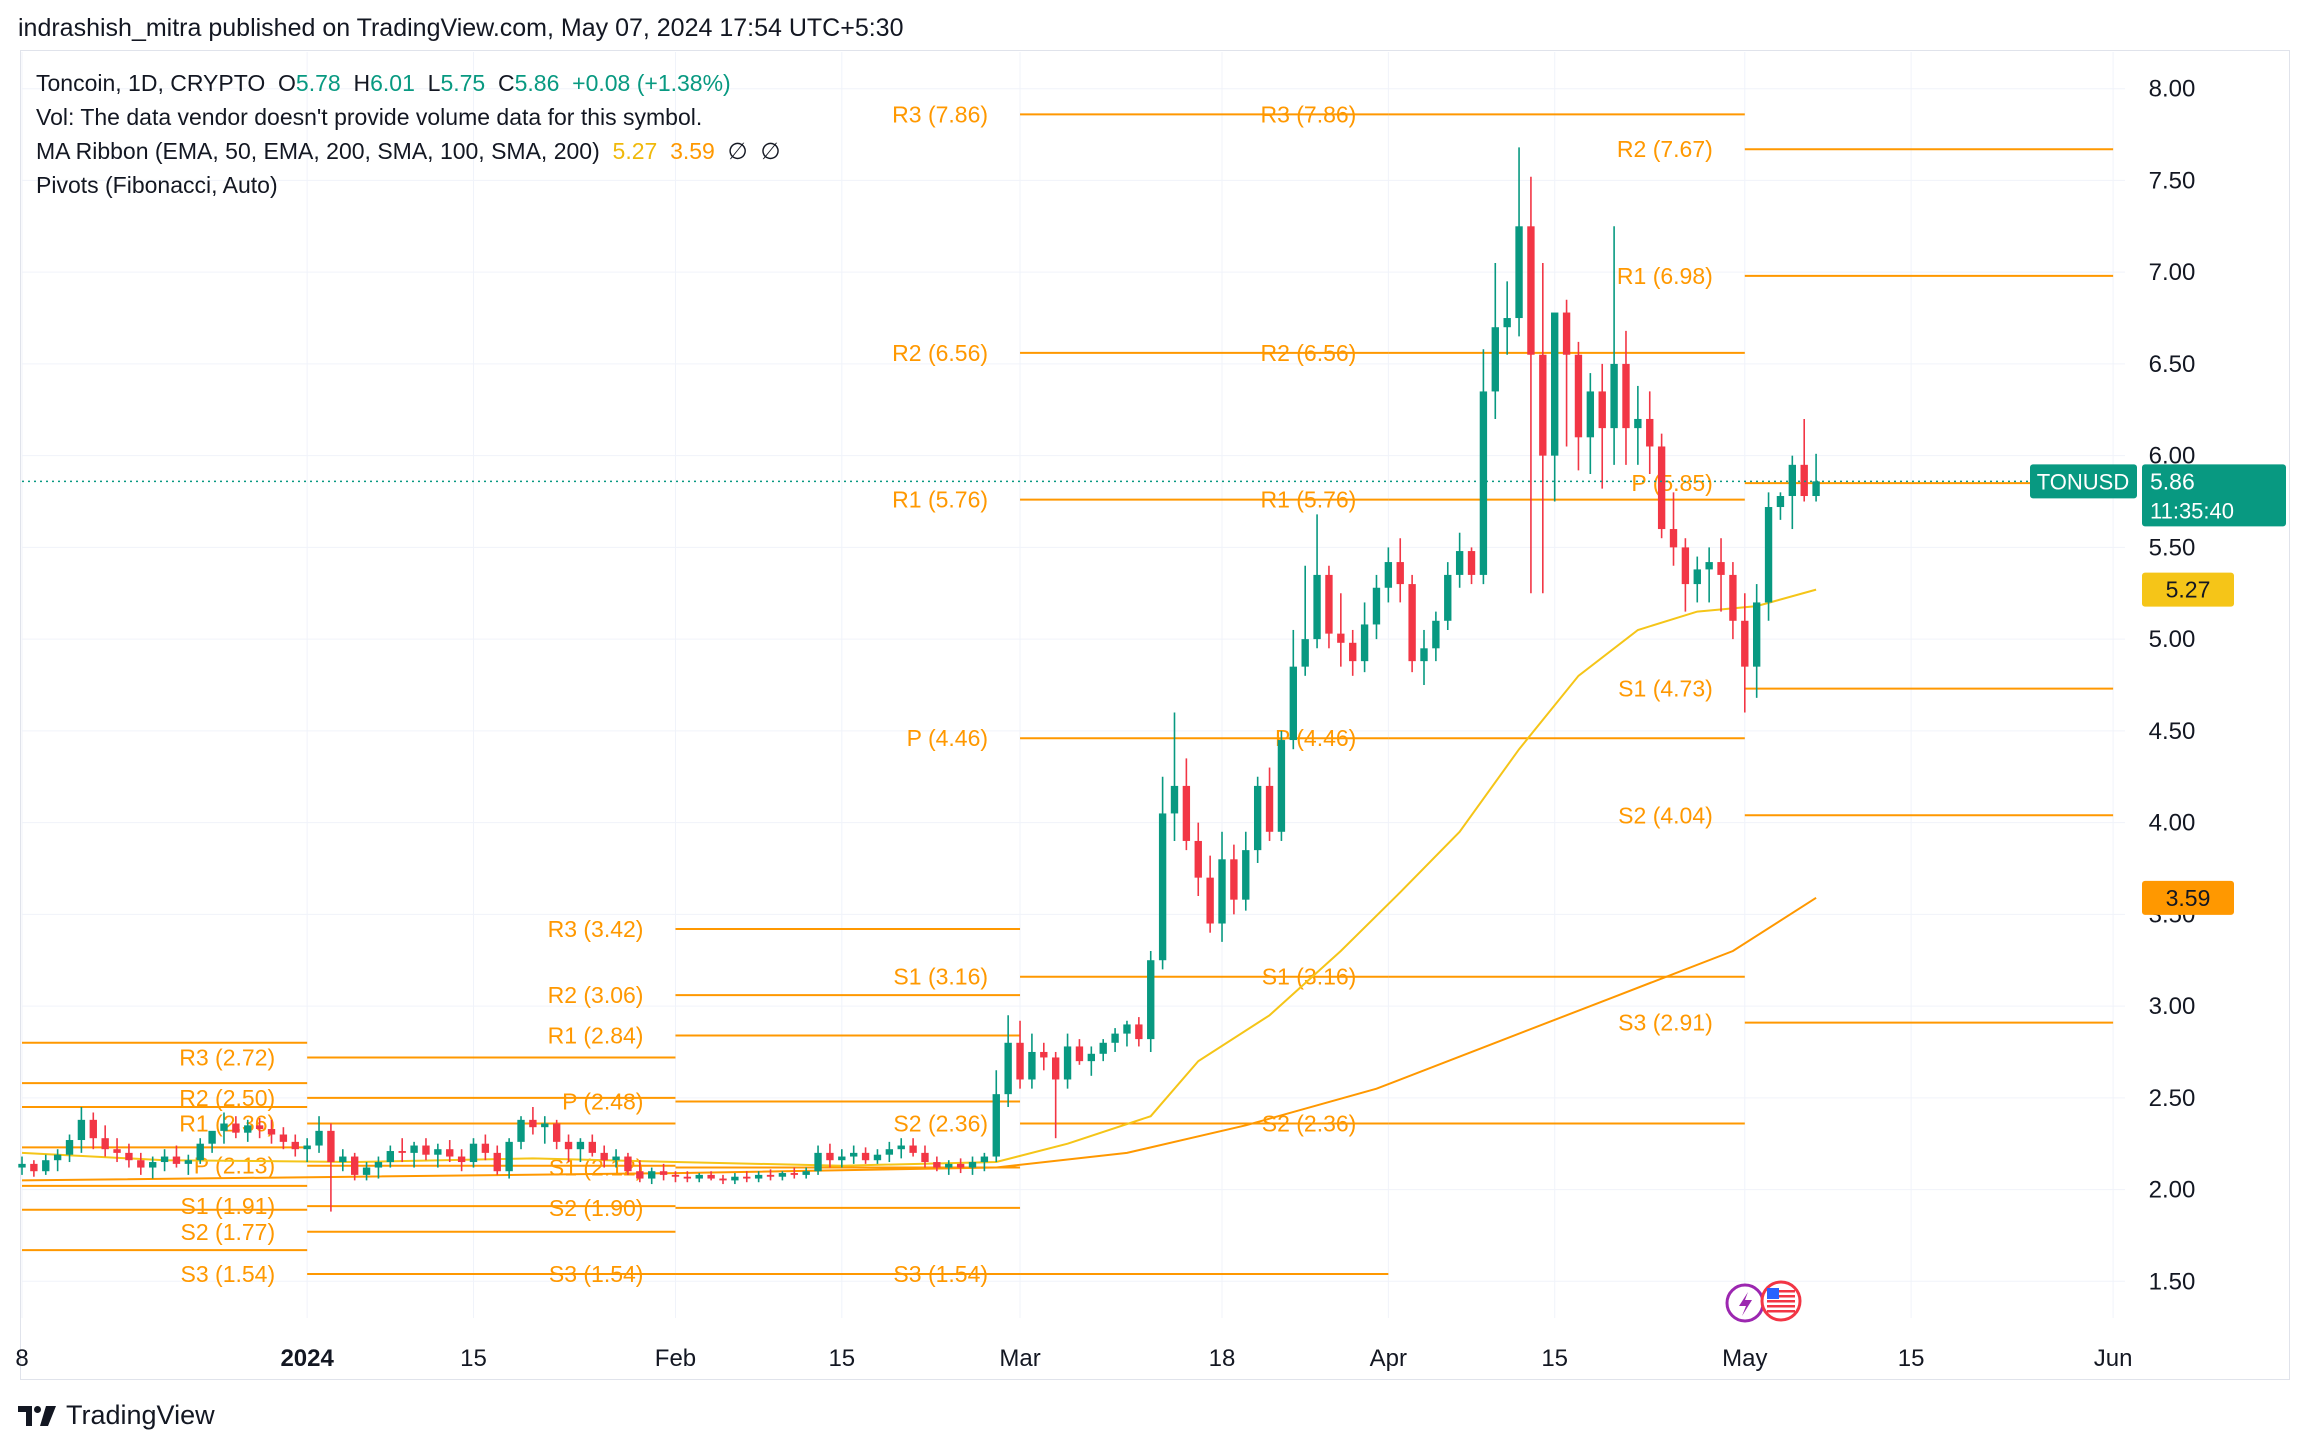  Describe the element at coordinates (116, 1415) in the screenshot. I see `tradingview-footer: TradingView` at that location.